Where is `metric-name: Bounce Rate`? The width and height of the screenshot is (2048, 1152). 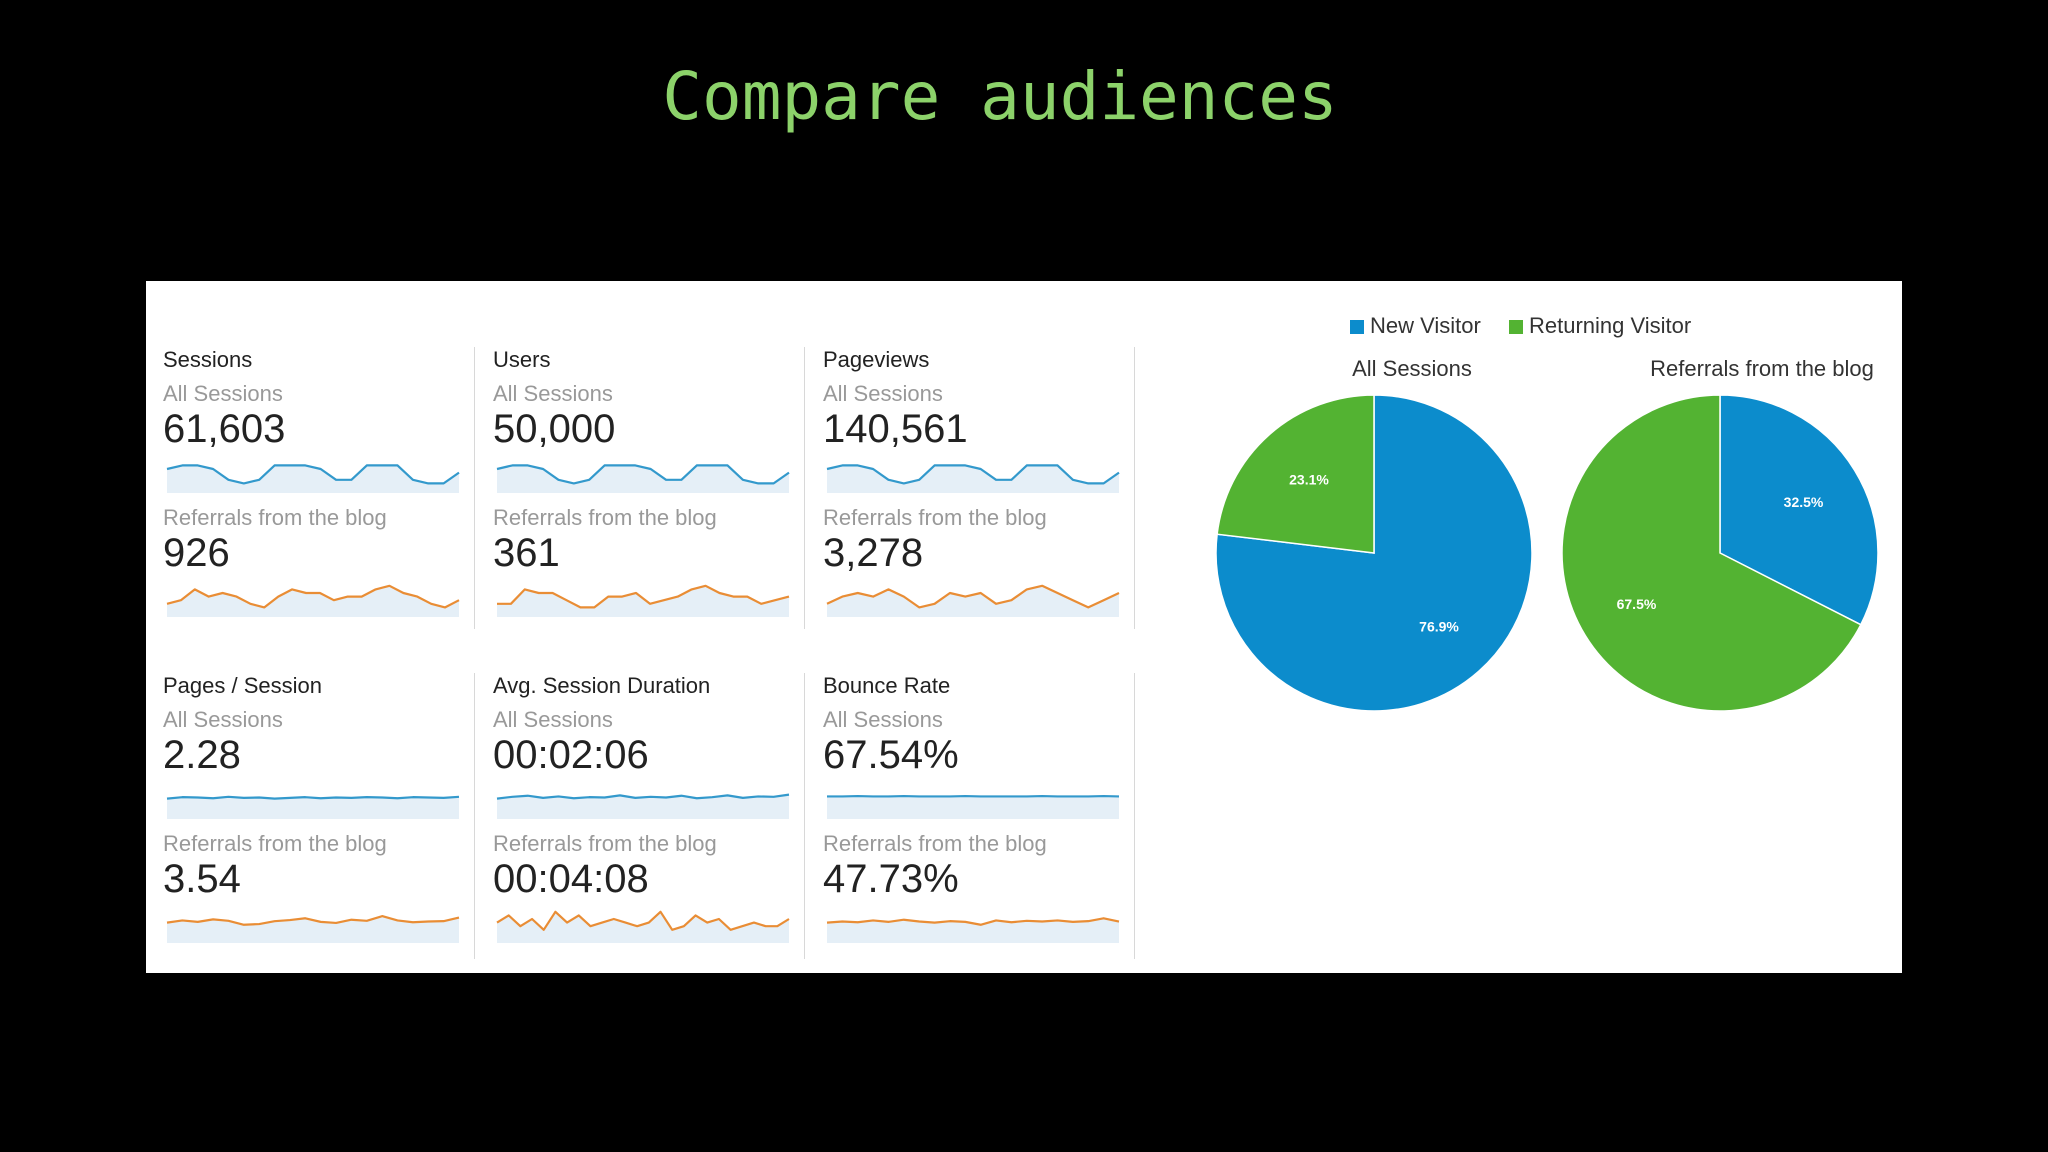 metric-name: Bounce Rate is located at coordinates (887, 685).